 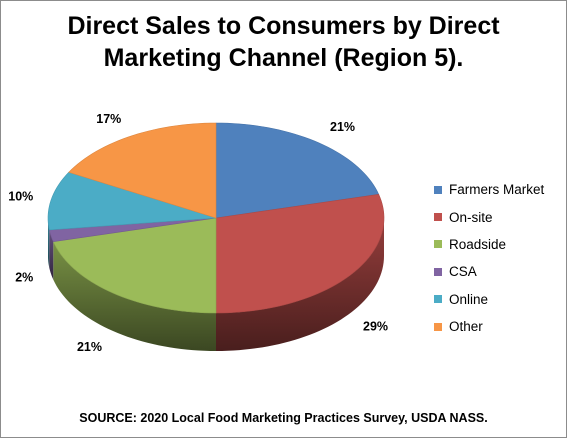 What do you see at coordinates (438, 217) in the screenshot?
I see `legend-swatch-on-site` at bounding box center [438, 217].